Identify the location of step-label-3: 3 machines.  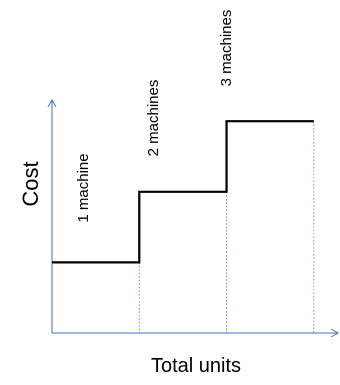
(226, 48).